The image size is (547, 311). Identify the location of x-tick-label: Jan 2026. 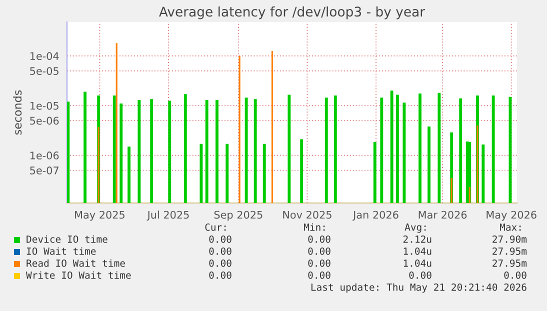
(375, 215).